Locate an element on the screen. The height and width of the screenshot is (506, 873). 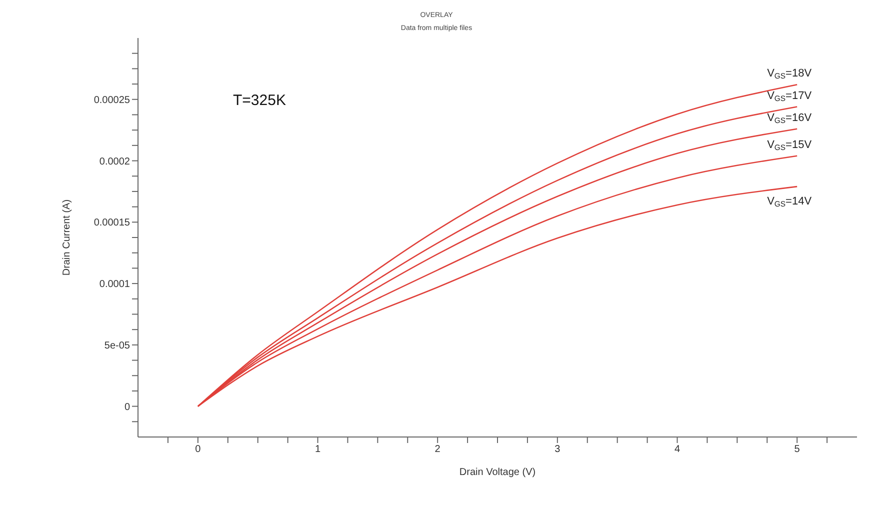
series-label: V$_{GS}$=15V is located at coordinates (789, 145).